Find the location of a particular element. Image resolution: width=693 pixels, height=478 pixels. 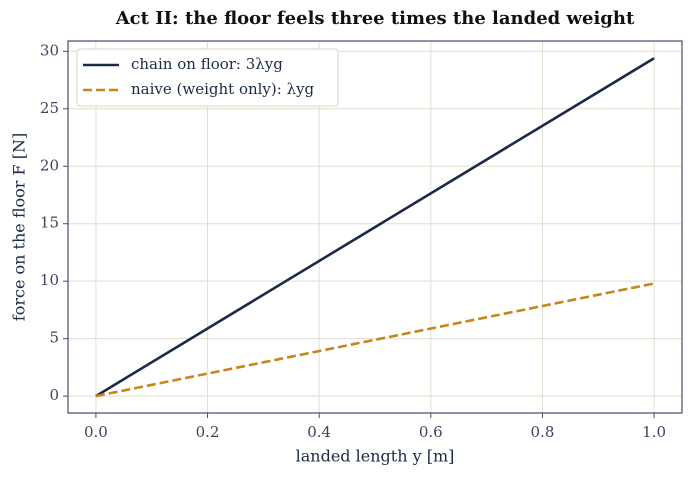

legend-box is located at coordinates (207, 77).